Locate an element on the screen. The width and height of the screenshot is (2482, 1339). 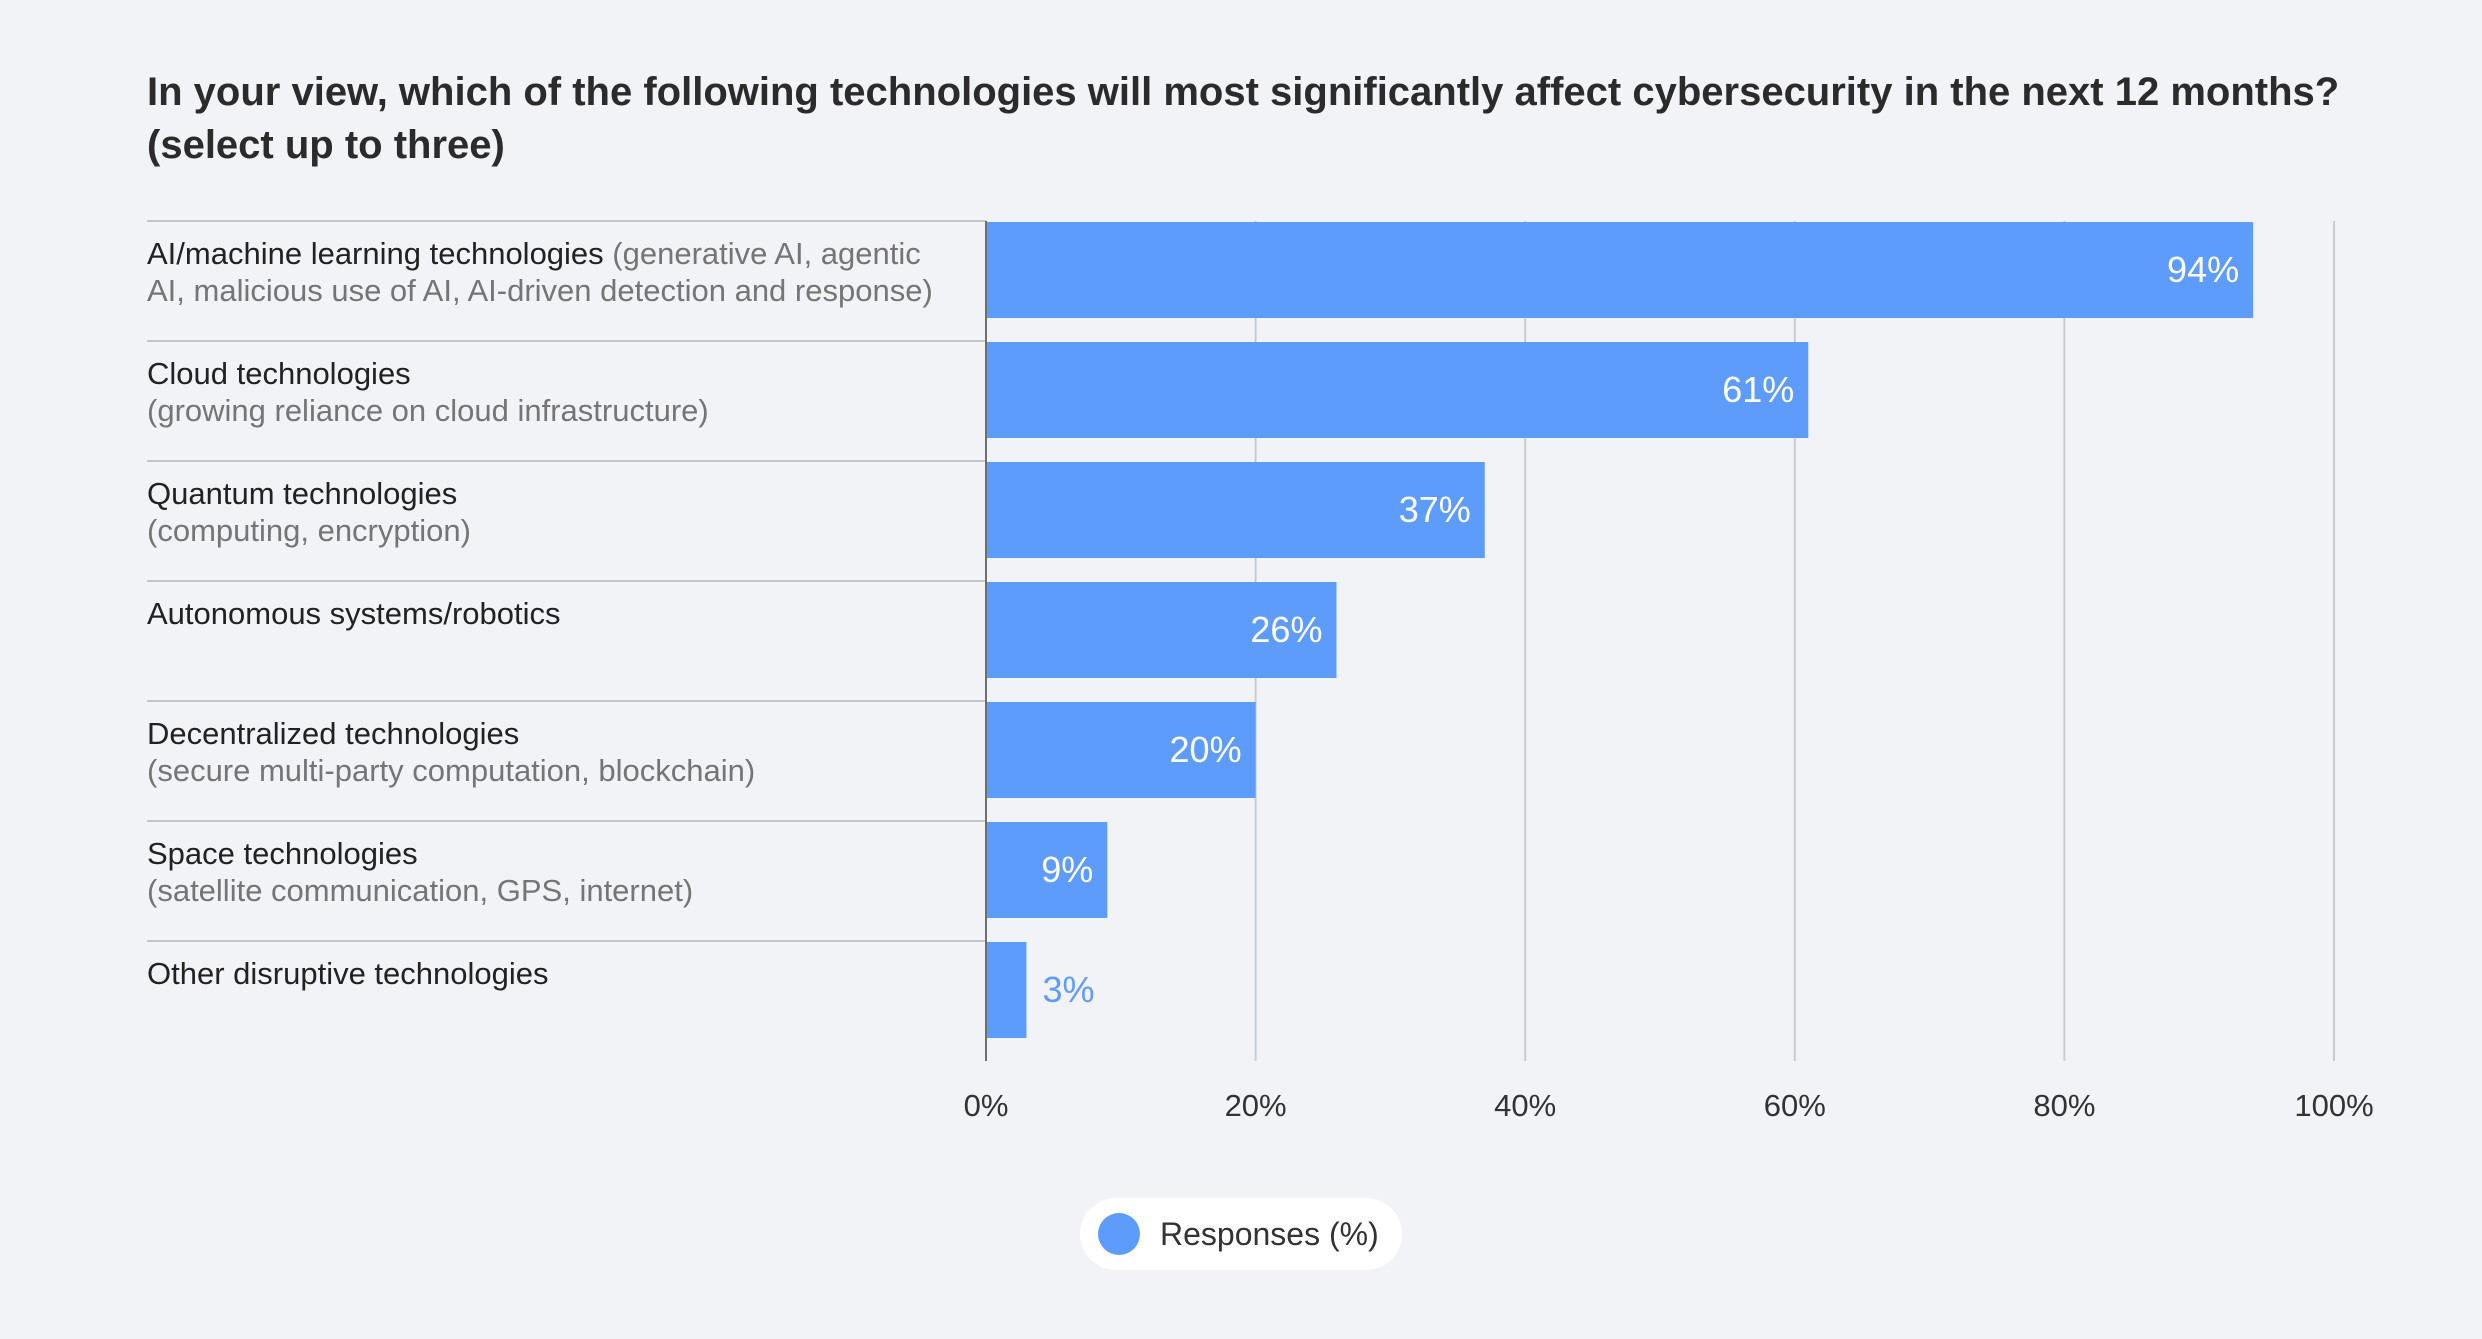
value-label: 37% is located at coordinates (1434, 509).